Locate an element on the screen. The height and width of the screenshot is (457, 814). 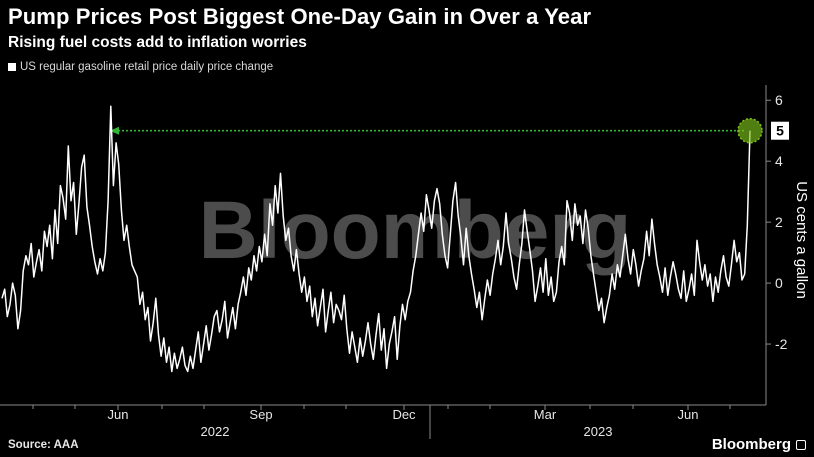
y-tick-label: 6 is located at coordinates (779, 100).